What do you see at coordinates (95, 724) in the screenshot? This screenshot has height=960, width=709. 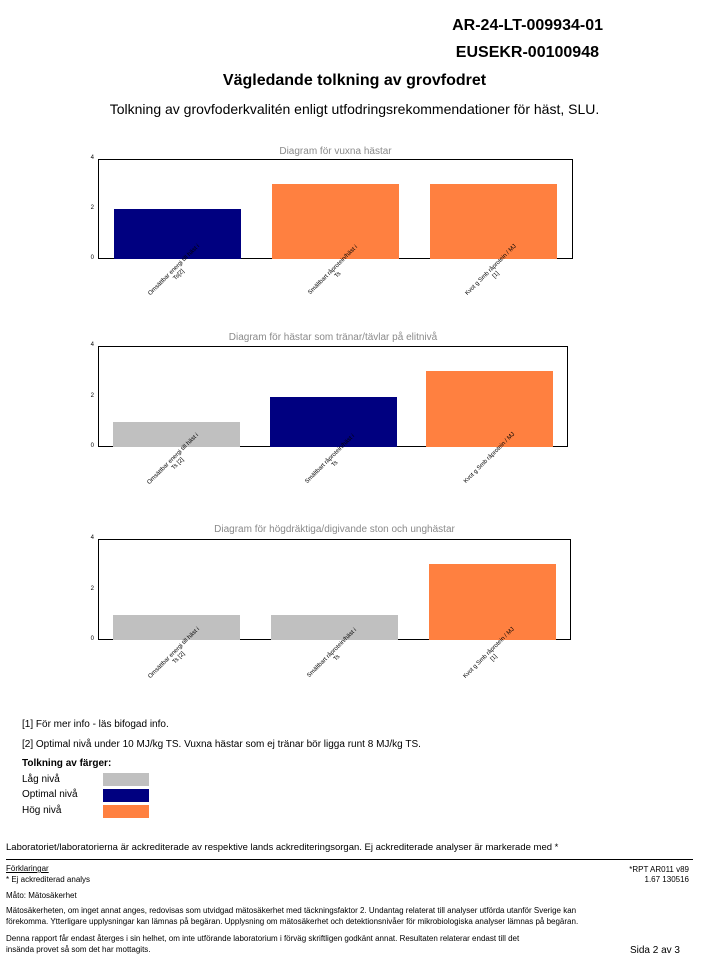 I see `note-1: [1] För mer info - läs bifogad info.` at bounding box center [95, 724].